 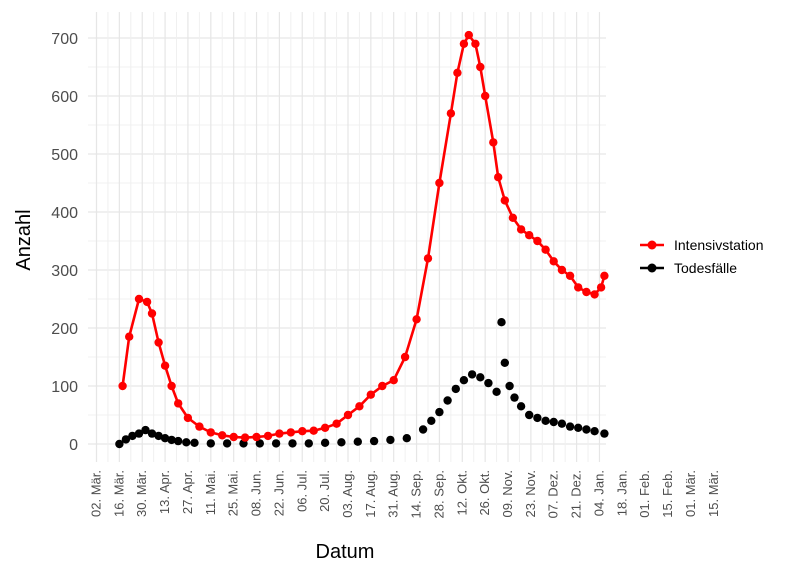 What do you see at coordinates (64, 155) in the screenshot?
I see `y-tick-label: 500` at bounding box center [64, 155].